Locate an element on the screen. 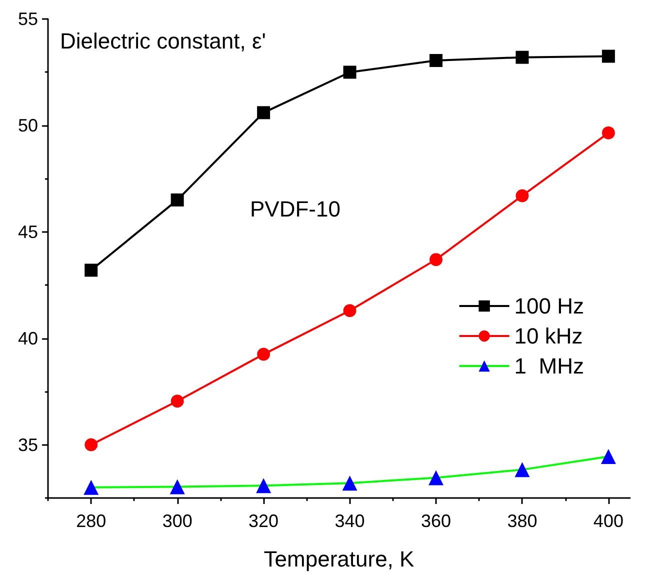  x-tick-label: 380 is located at coordinates (522, 521).